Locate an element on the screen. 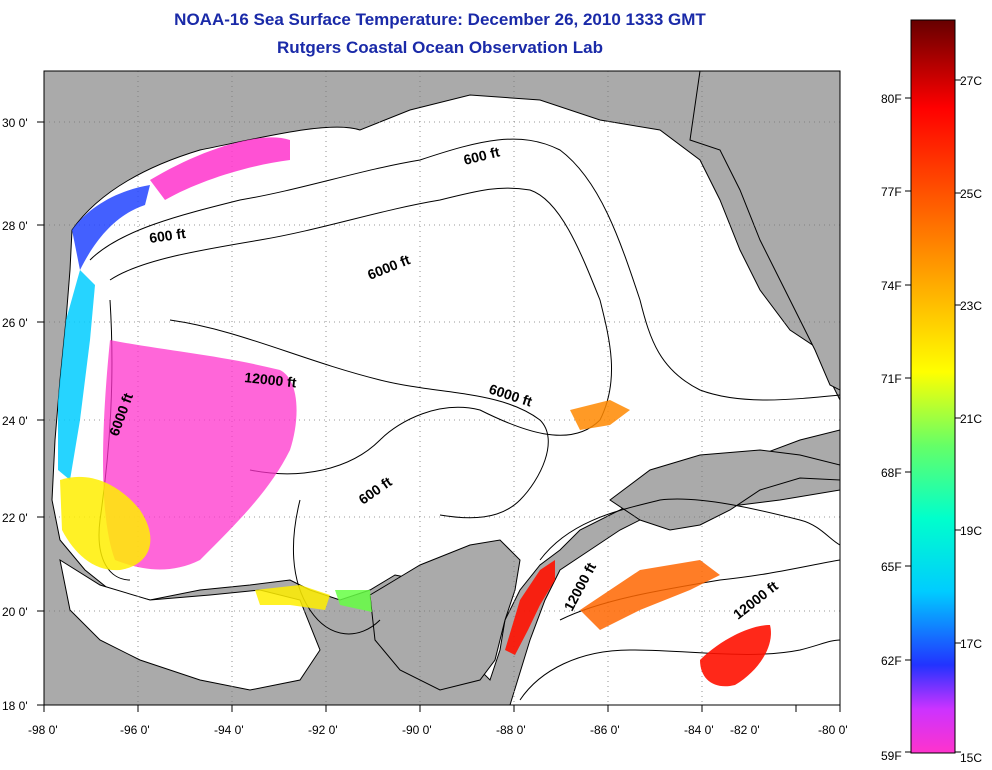  sst-patch-cold-coast is located at coordinates (220, 168).